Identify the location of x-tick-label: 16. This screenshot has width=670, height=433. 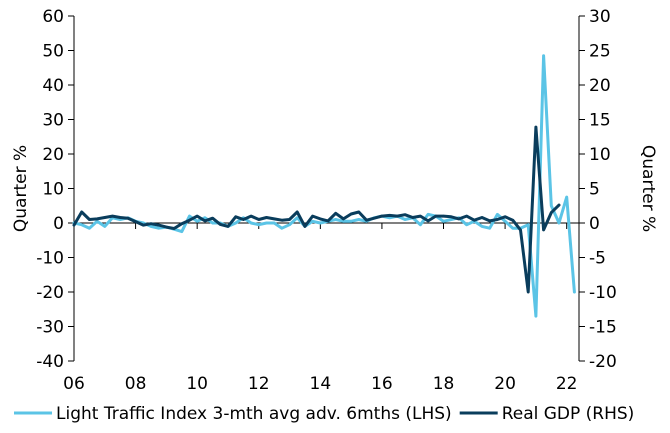
(382, 384).